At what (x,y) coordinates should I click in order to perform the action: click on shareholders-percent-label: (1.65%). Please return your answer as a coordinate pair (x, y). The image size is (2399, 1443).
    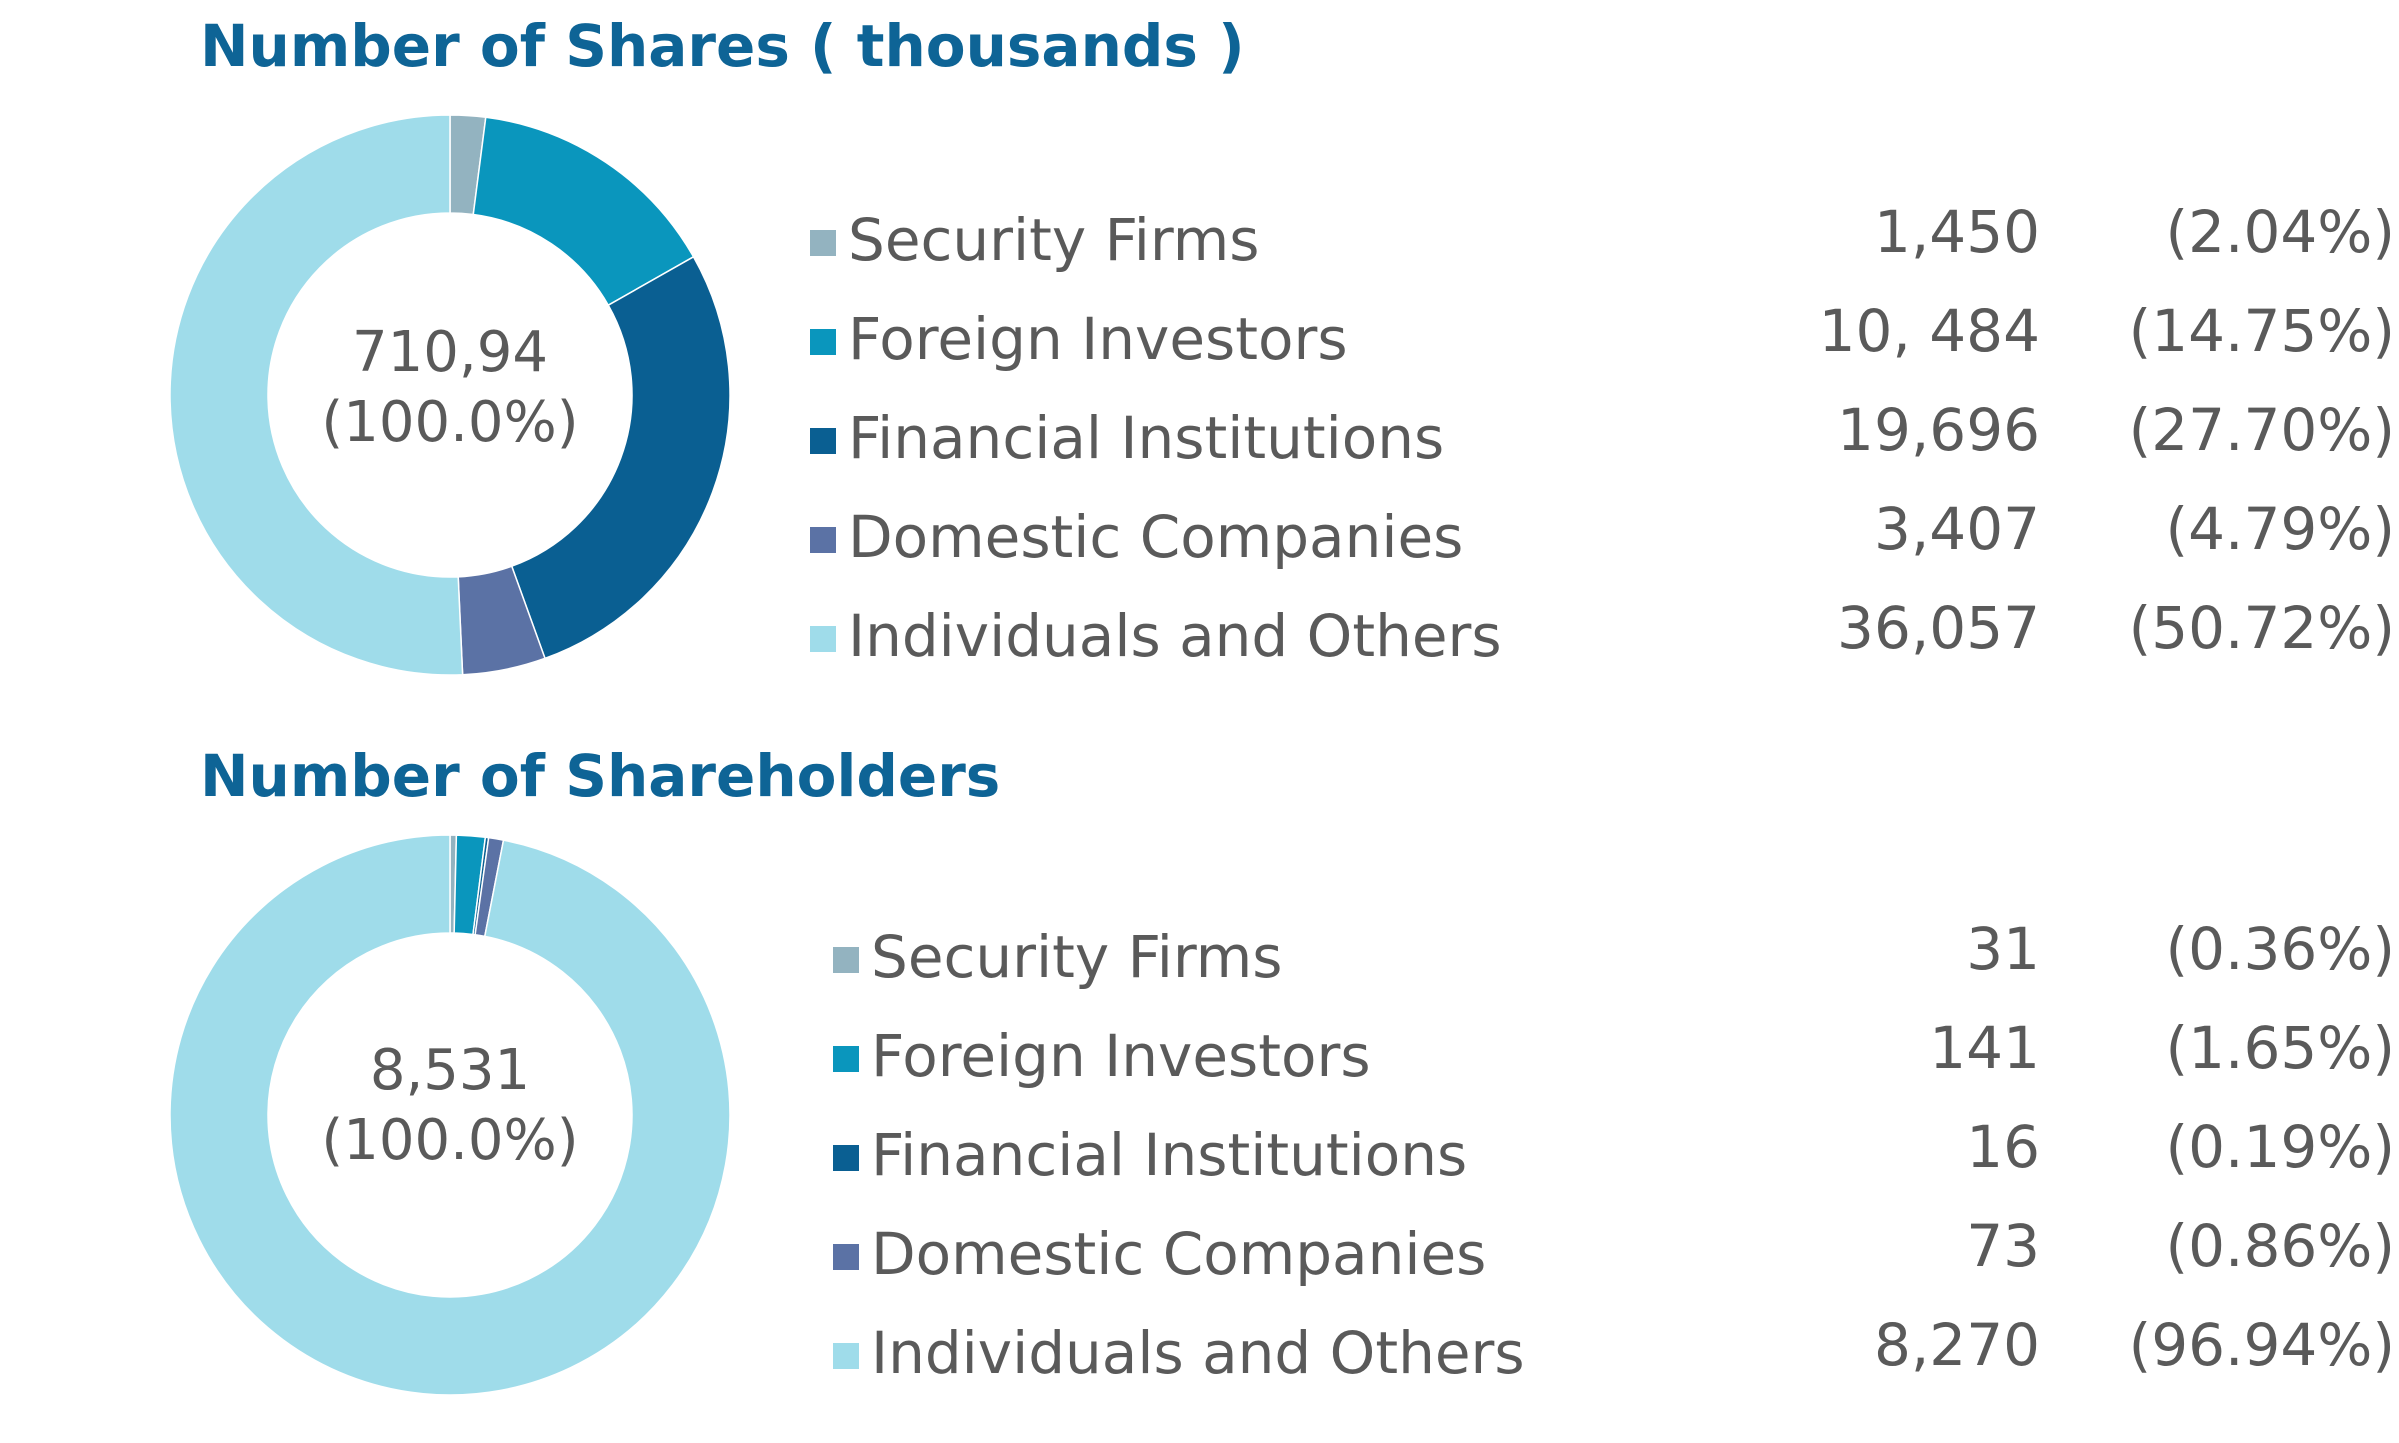
    Looking at the image, I should click on (2280, 1048).